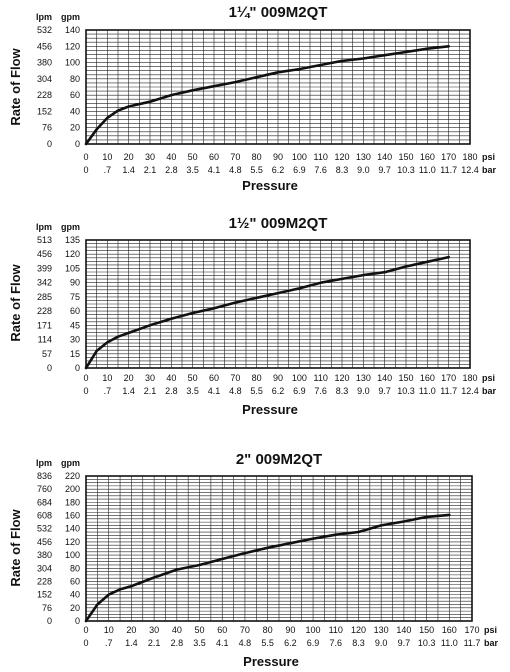 The width and height of the screenshot is (510, 672). Describe the element at coordinates (85, 630) in the screenshot. I see `x-tick-label-psi: 0` at that location.